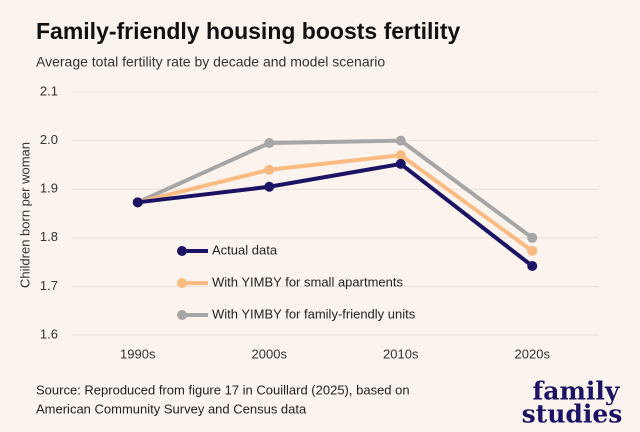 This screenshot has height=432, width=640. Describe the element at coordinates (245, 249) in the screenshot. I see `legend-label: Actual data` at that location.